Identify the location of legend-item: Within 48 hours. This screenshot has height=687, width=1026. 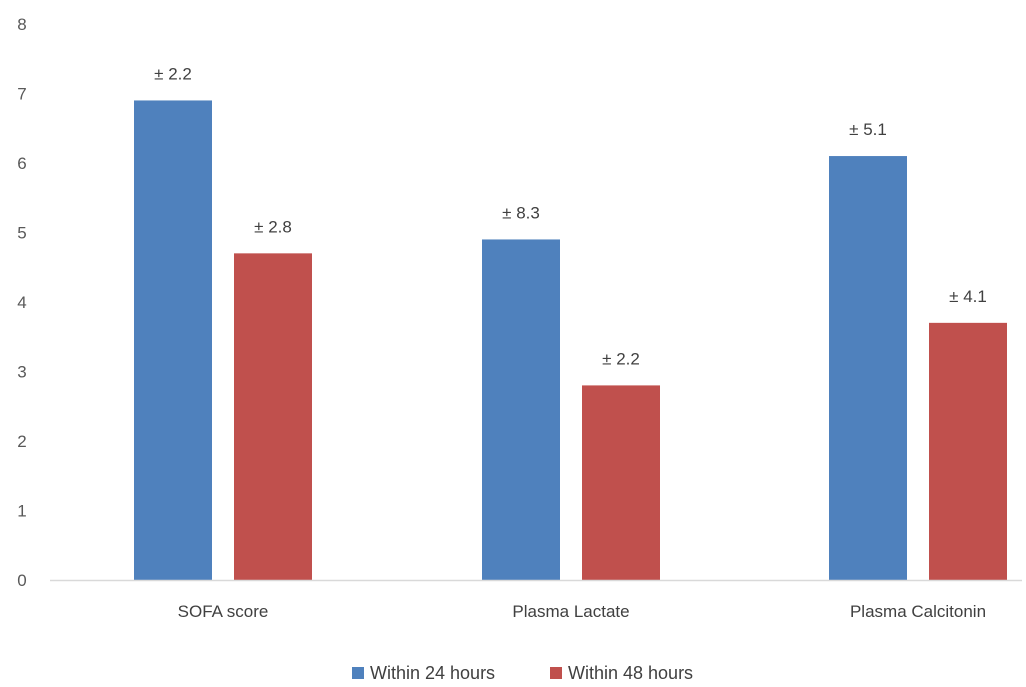
(621, 673).